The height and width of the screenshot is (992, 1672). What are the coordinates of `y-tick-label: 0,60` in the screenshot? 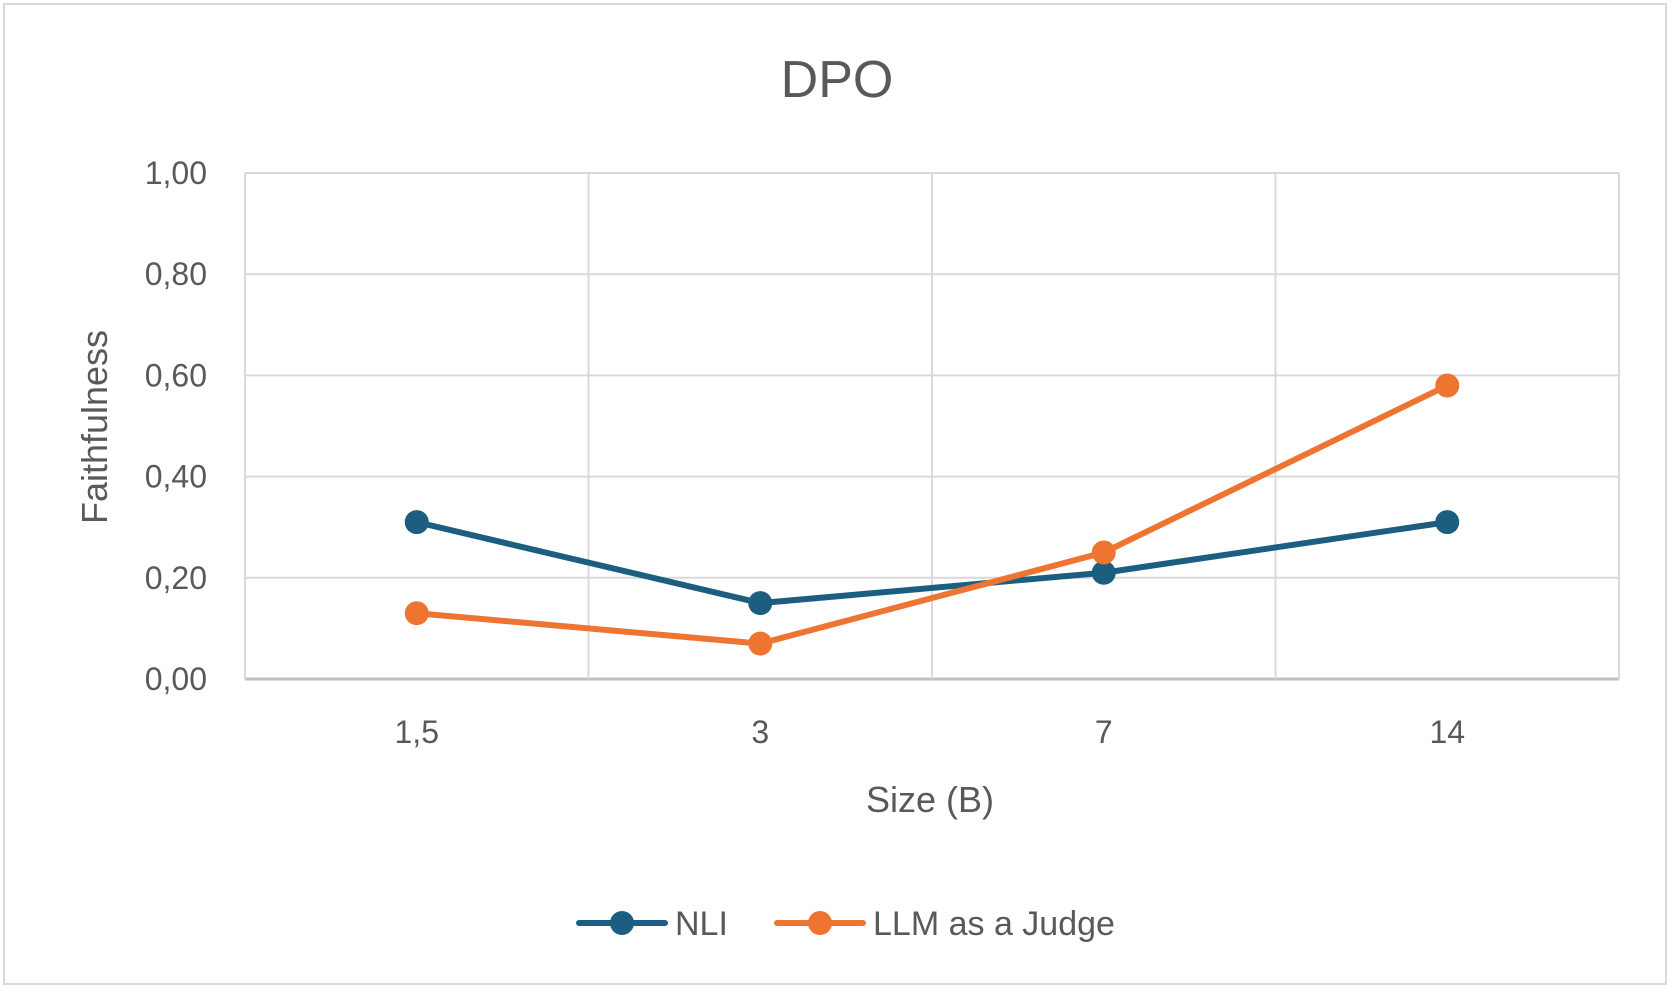 It's located at (176, 375).